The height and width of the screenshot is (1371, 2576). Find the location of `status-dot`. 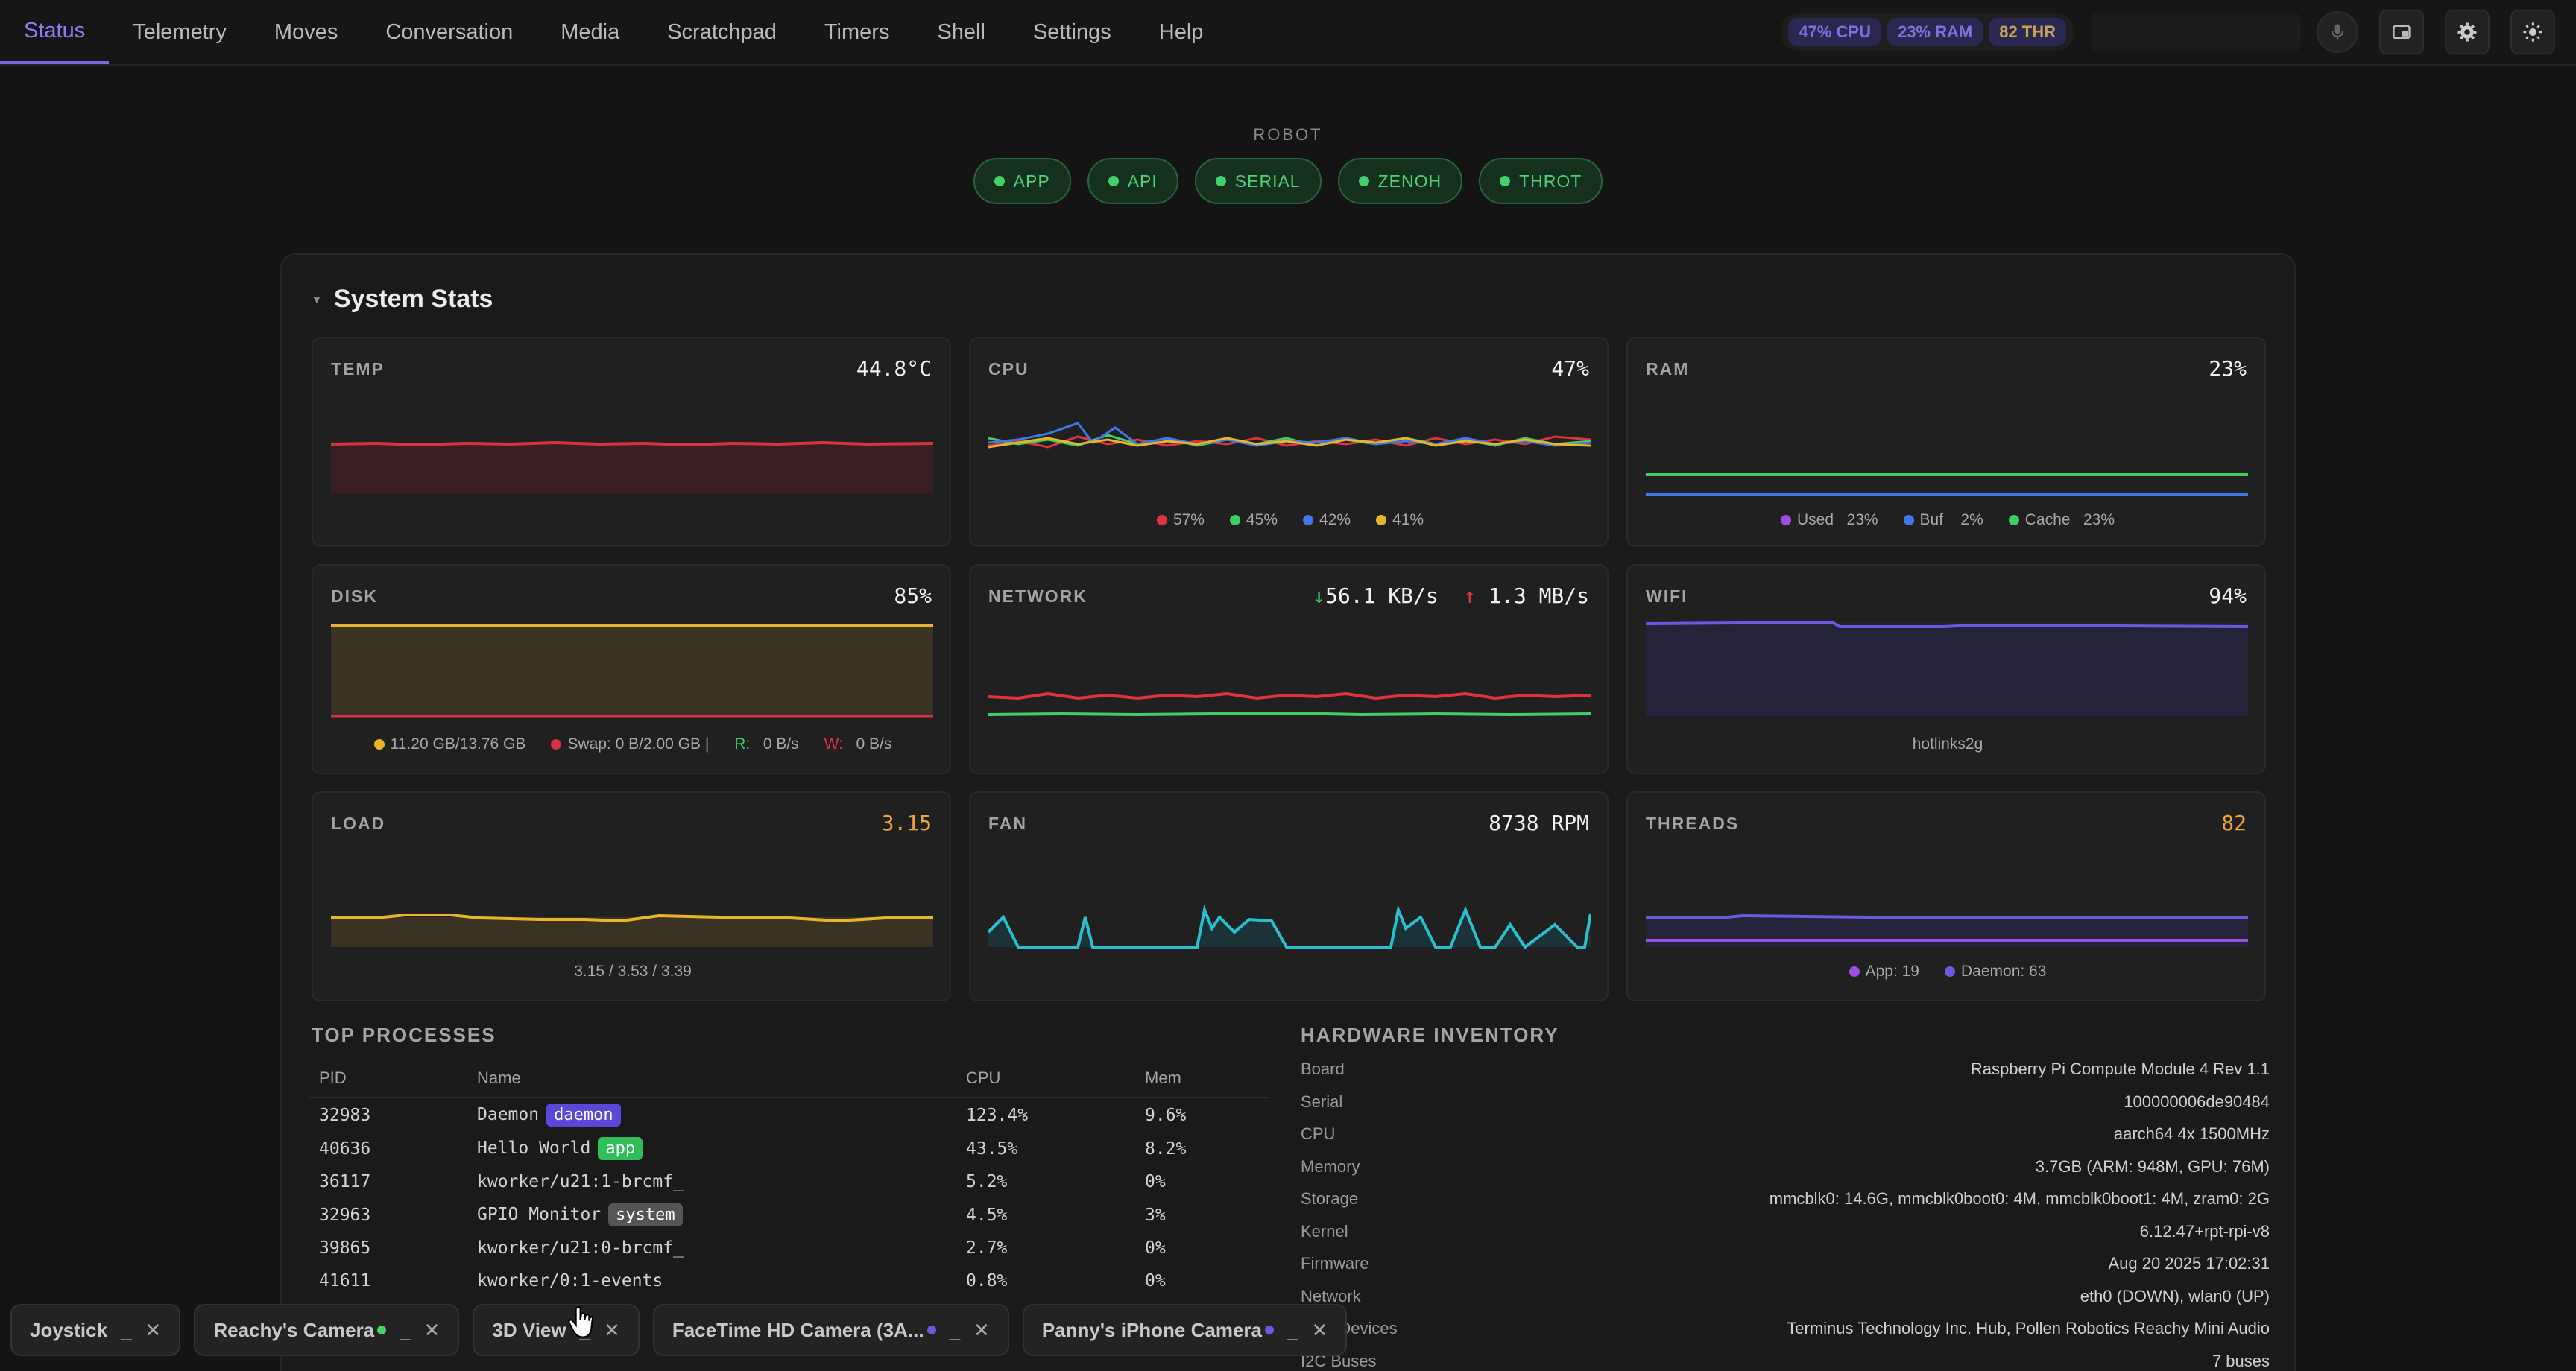

status-dot is located at coordinates (1505, 181).